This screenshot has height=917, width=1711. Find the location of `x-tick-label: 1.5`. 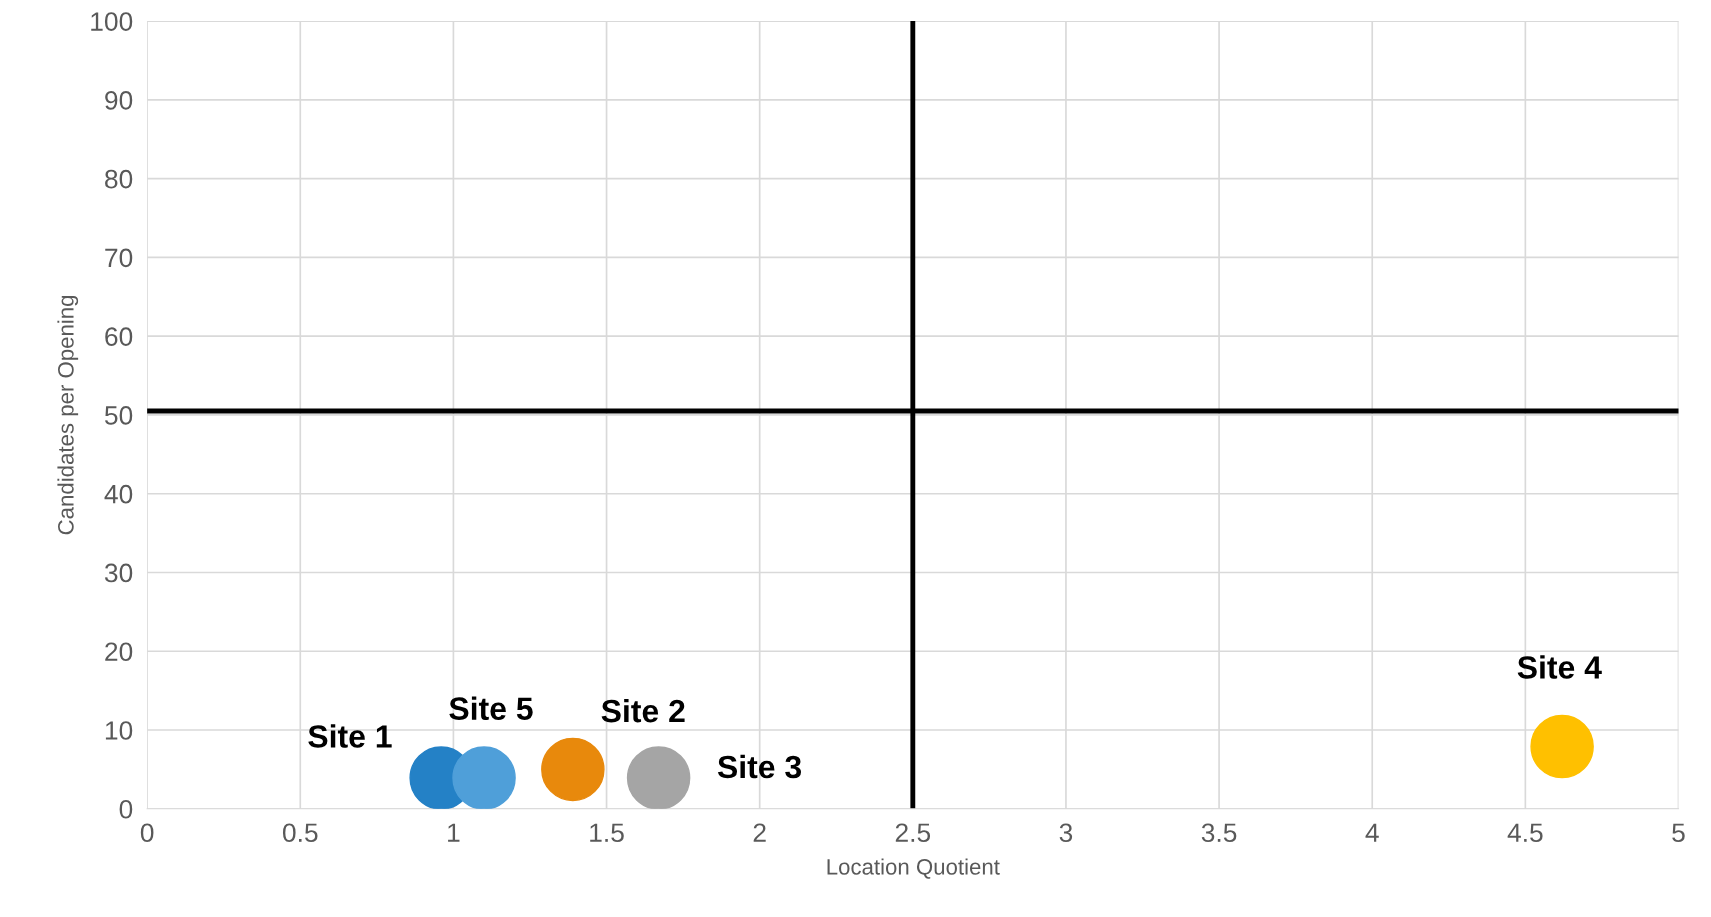

x-tick-label: 1.5 is located at coordinates (607, 833).